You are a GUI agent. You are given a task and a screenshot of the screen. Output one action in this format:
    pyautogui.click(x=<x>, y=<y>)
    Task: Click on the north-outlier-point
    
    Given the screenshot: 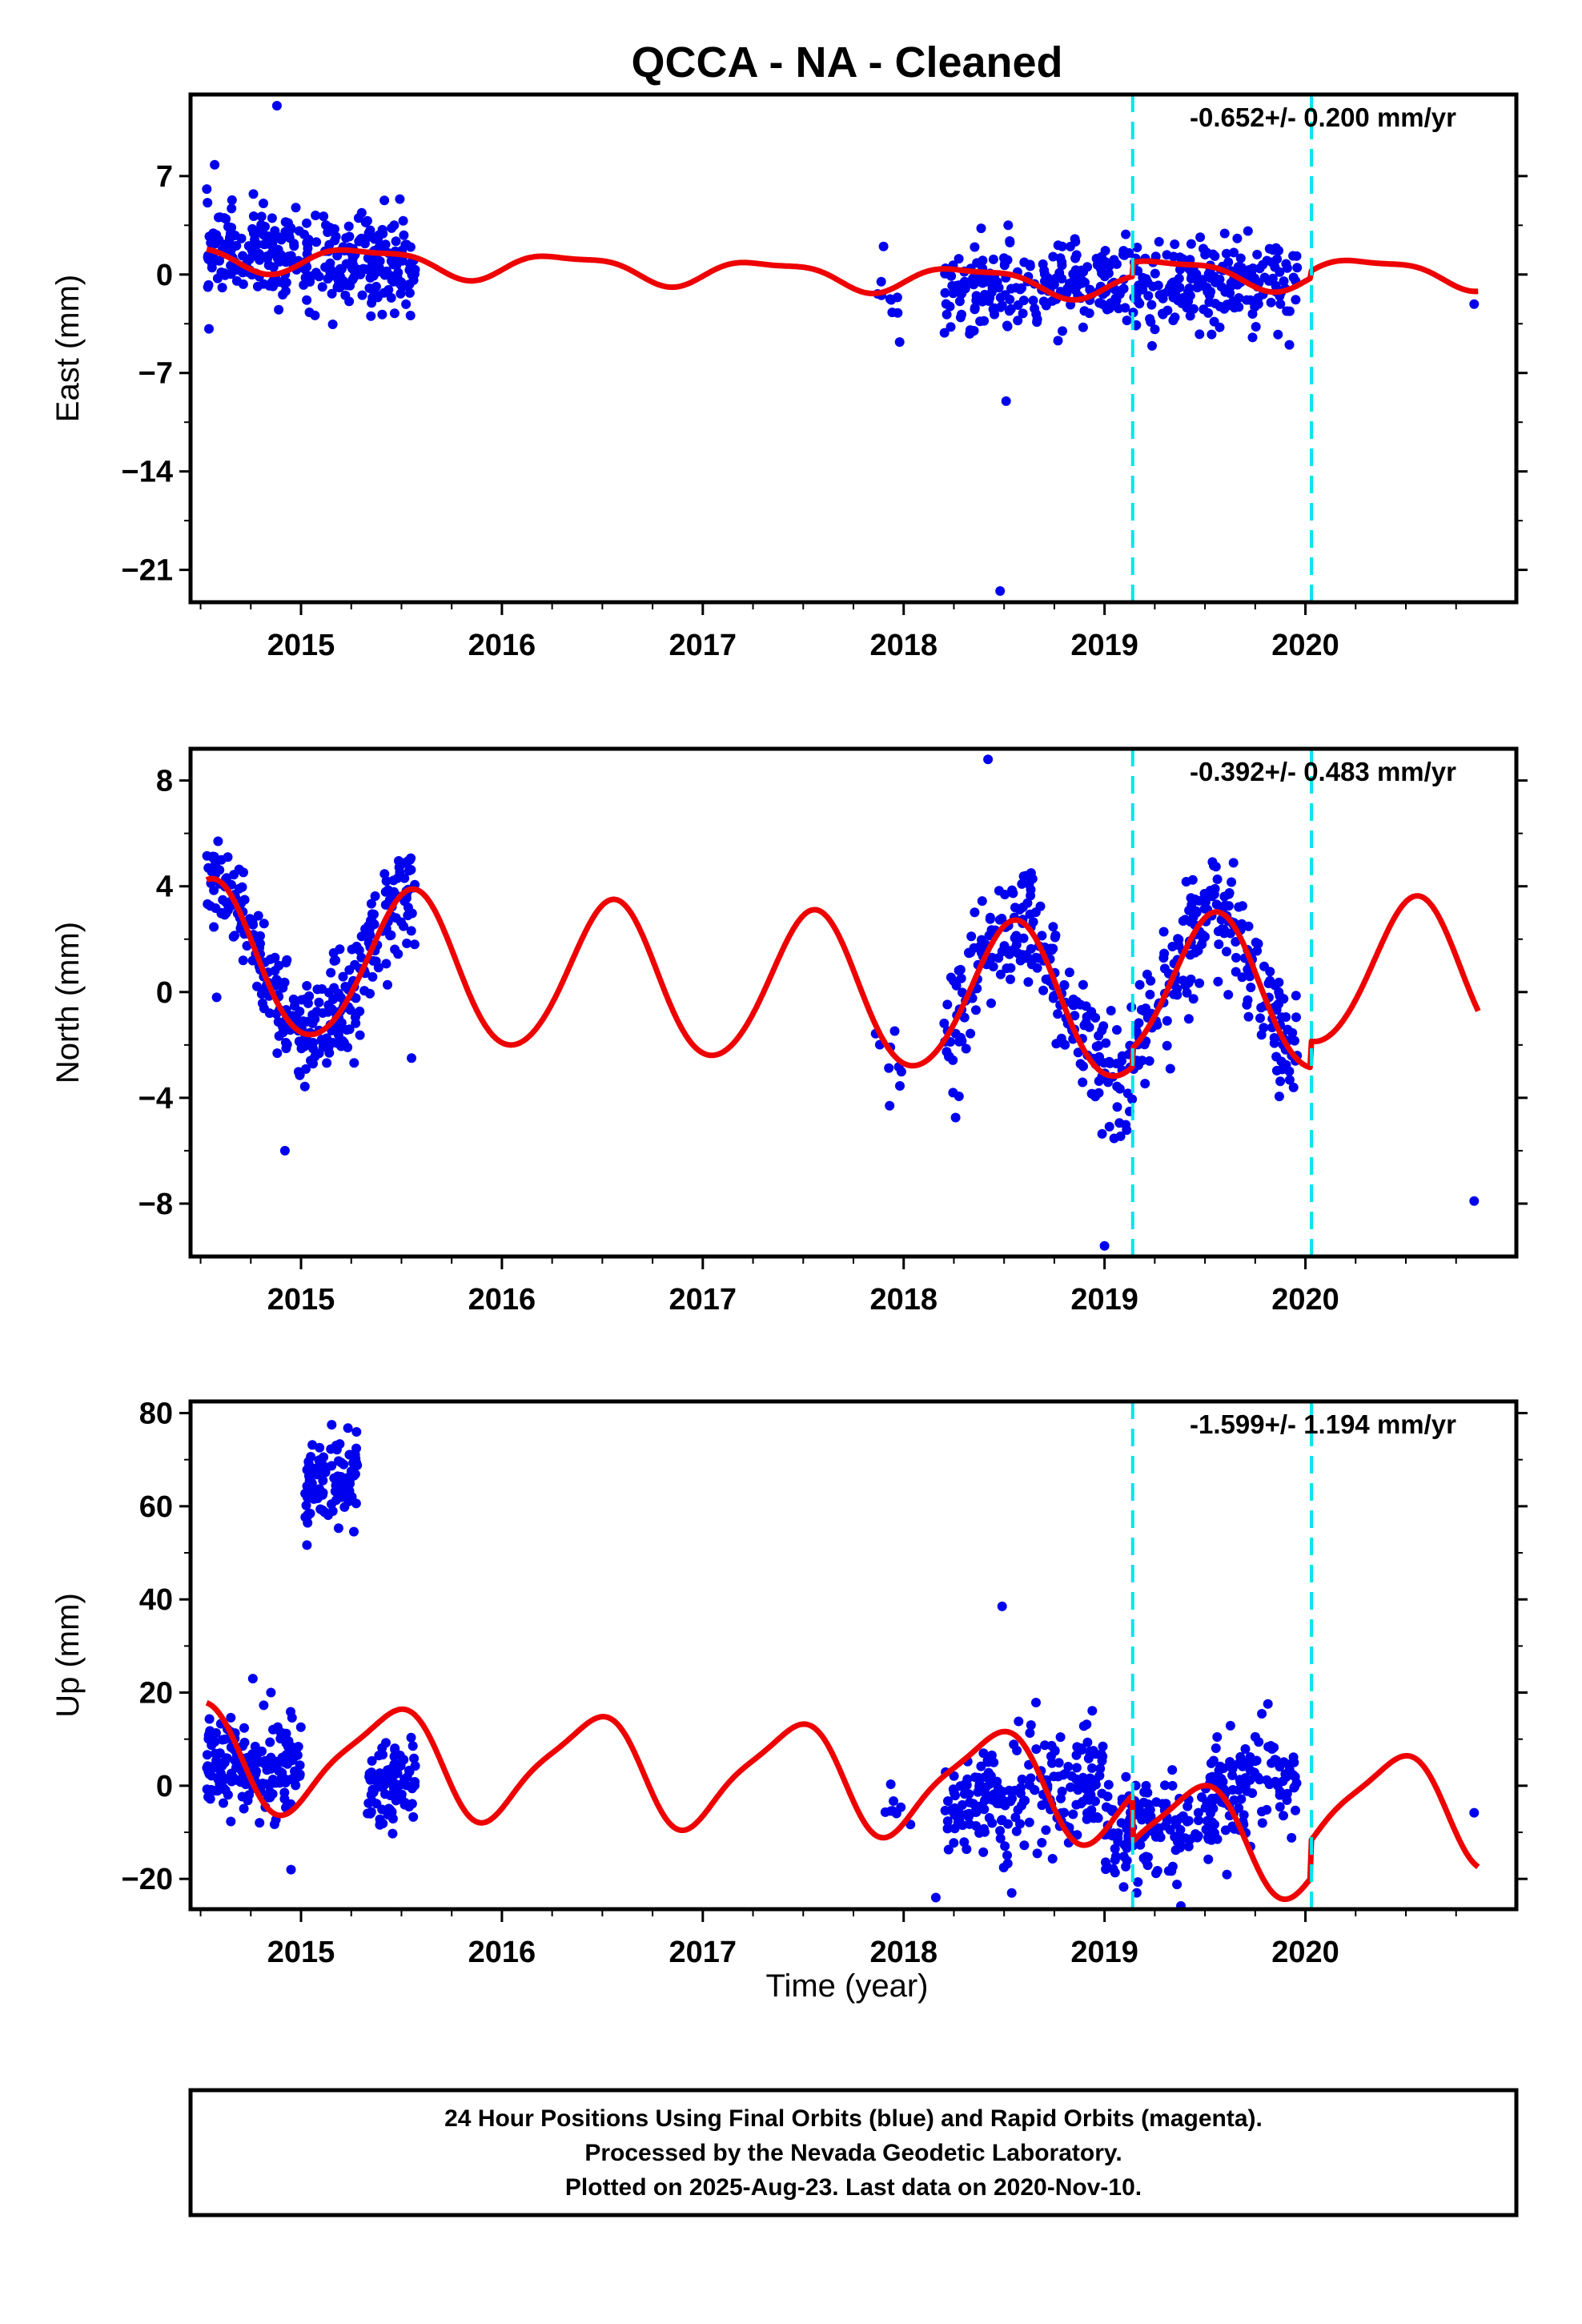 What is the action you would take?
    pyautogui.click(x=1474, y=1201)
    